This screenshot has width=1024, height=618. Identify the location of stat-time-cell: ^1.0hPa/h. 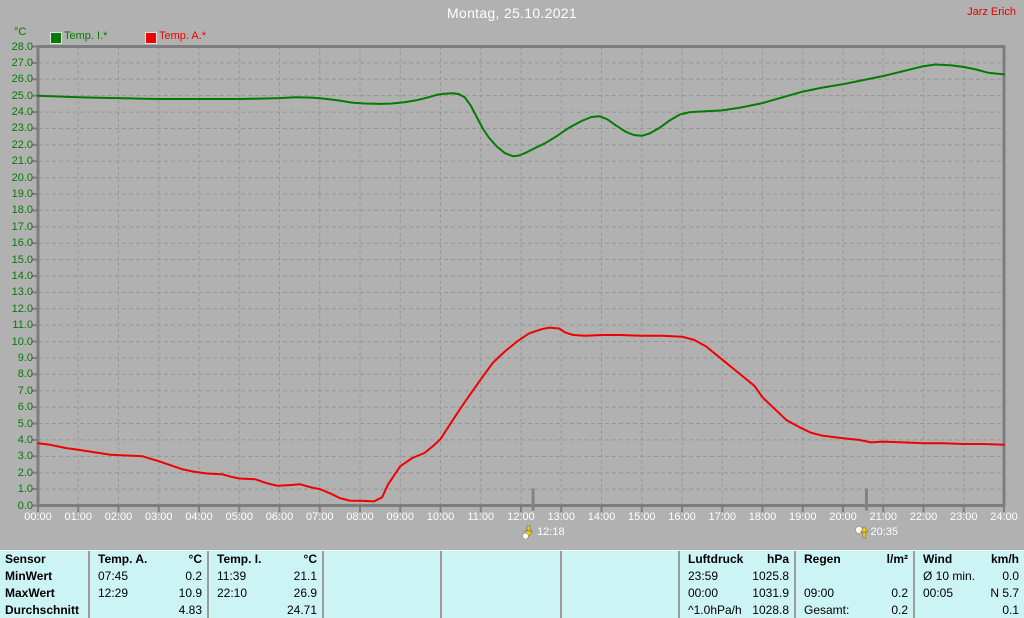
(715, 610).